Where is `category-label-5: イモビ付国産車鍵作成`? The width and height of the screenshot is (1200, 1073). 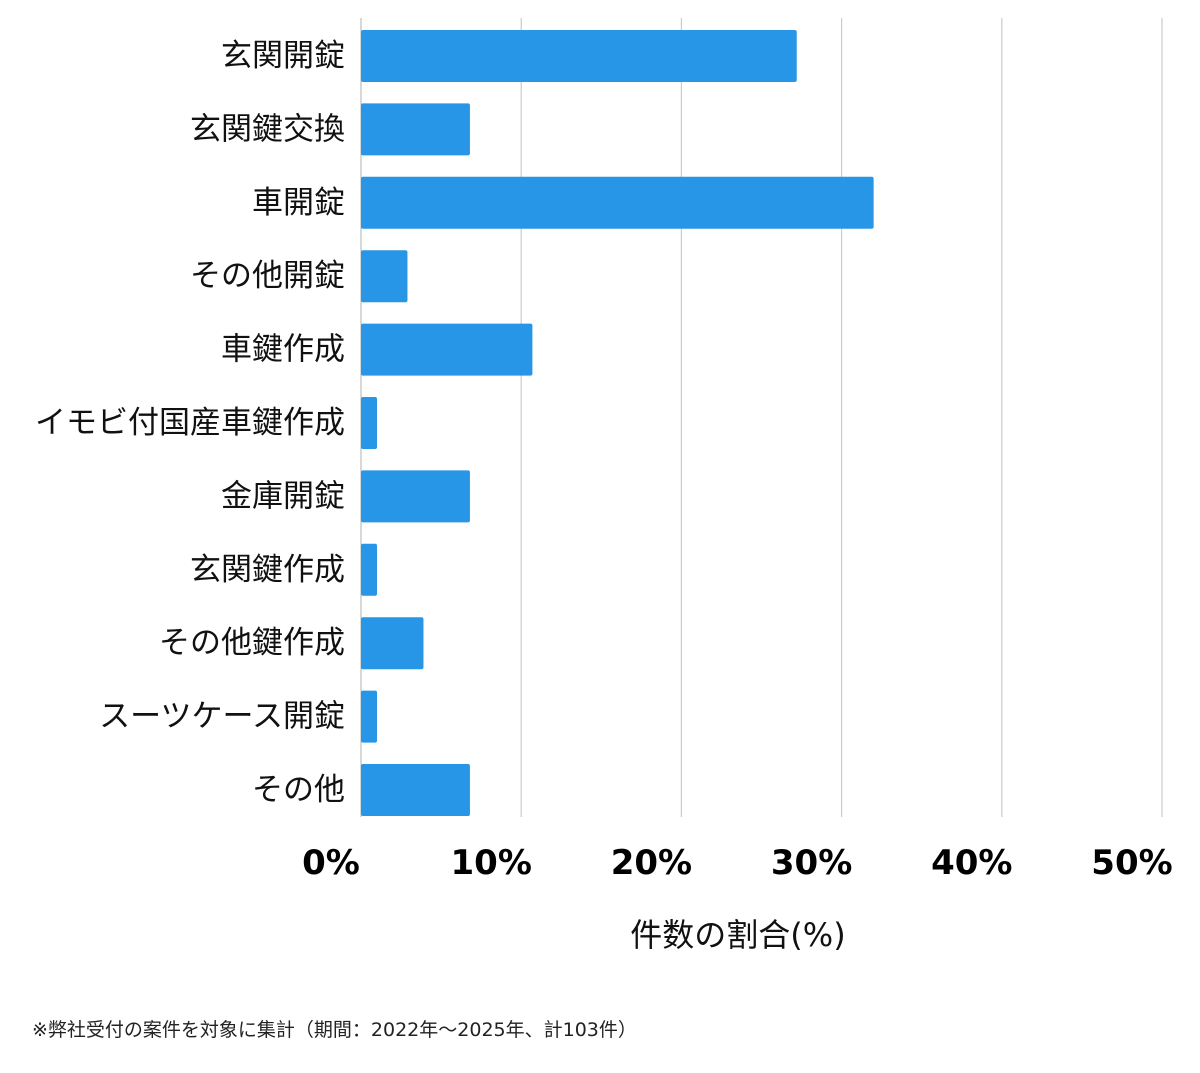 category-label-5: イモビ付国産車鍵作成 is located at coordinates (190, 423).